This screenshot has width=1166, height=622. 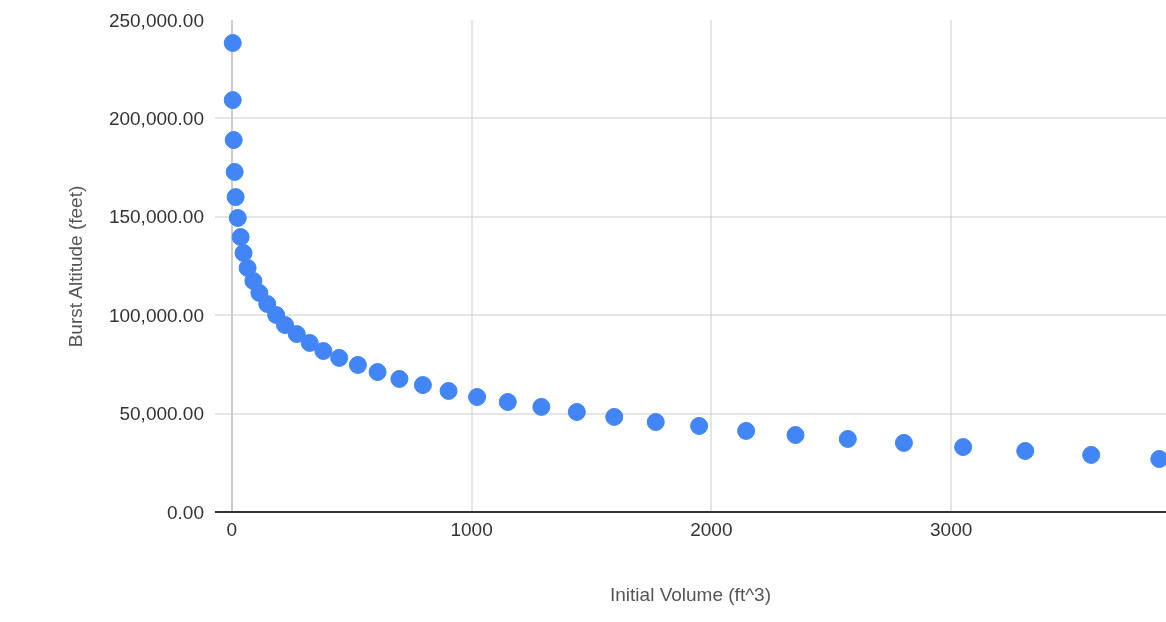 What do you see at coordinates (156, 20) in the screenshot?
I see `y-tick-label: 250,000.00` at bounding box center [156, 20].